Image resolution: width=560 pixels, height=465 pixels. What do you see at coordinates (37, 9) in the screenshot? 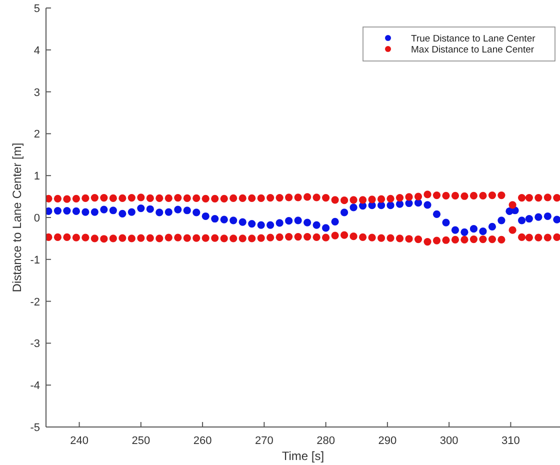
I see `y-tick-label: 5` at bounding box center [37, 9].